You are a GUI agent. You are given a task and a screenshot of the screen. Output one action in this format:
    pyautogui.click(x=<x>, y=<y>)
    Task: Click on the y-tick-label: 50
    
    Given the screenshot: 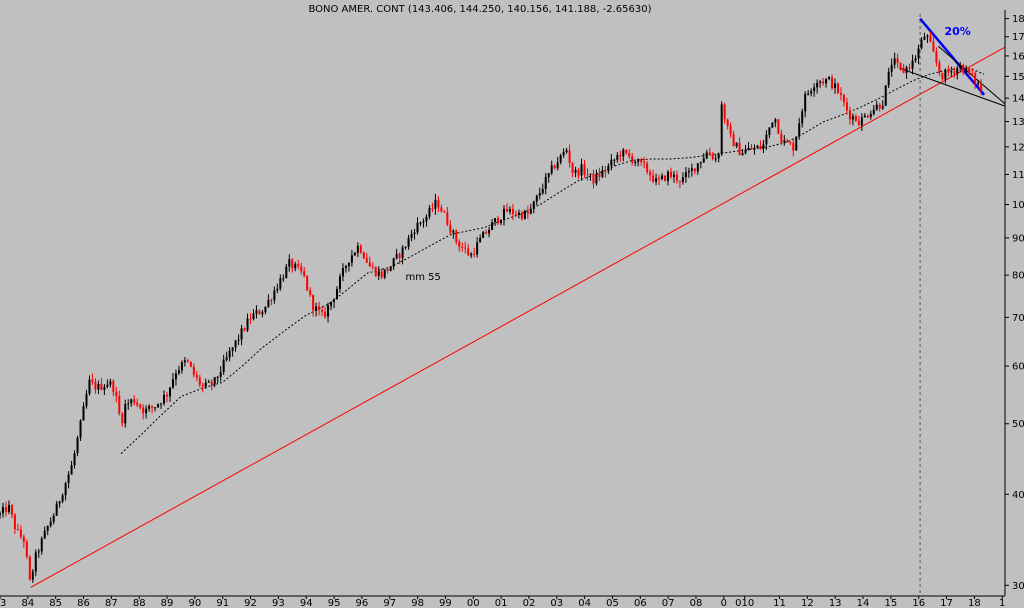 What is the action you would take?
    pyautogui.click(x=1018, y=424)
    